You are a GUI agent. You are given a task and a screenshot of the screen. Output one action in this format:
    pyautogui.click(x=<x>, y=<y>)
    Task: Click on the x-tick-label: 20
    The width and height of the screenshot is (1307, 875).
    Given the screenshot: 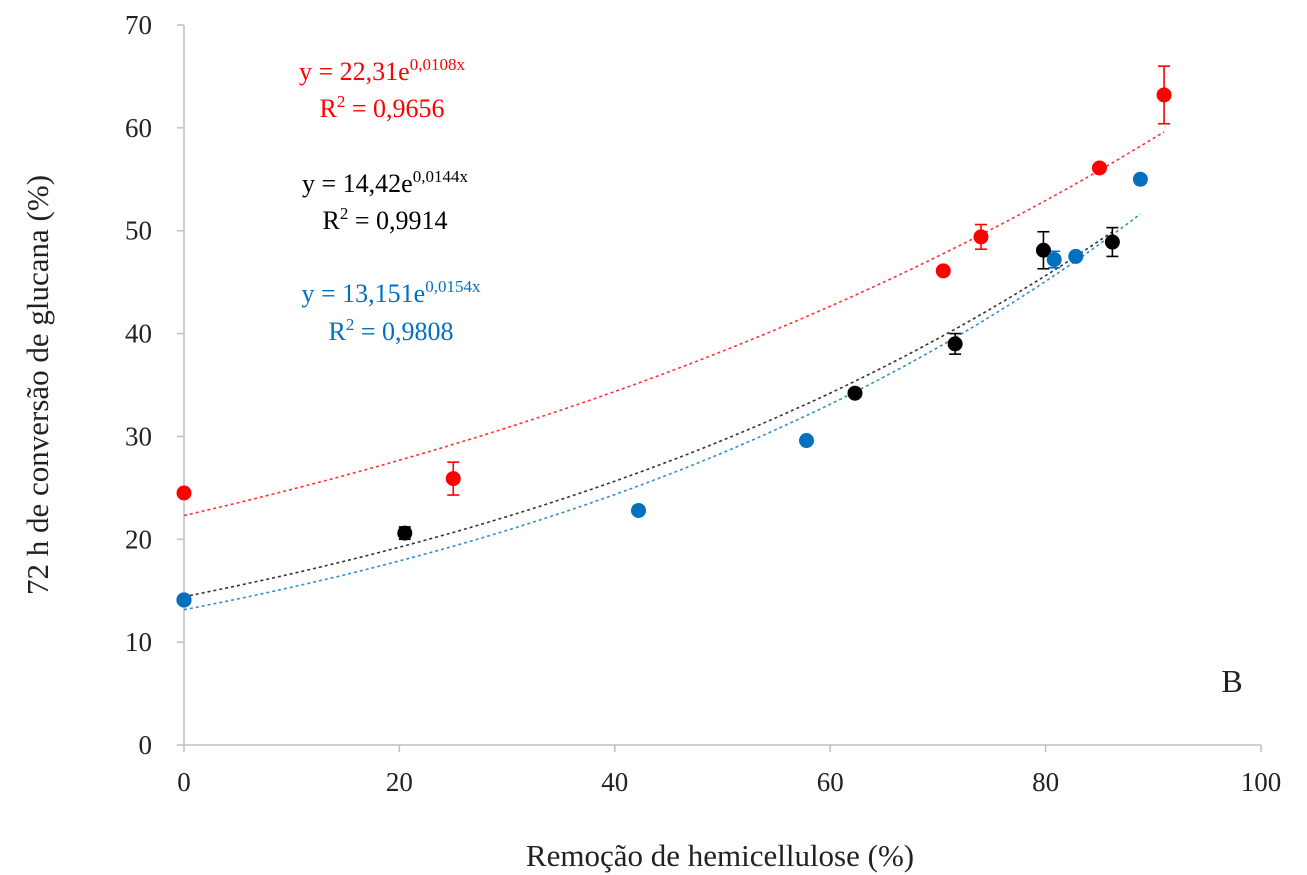 What is the action you would take?
    pyautogui.click(x=399, y=782)
    